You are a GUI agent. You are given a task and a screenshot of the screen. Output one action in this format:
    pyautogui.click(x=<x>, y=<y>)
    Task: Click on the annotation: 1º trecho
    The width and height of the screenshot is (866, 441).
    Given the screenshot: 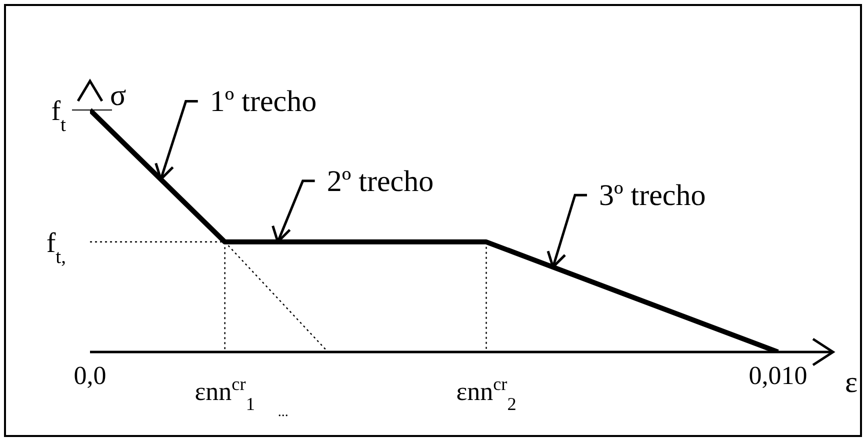 What is the action you would take?
    pyautogui.click(x=263, y=101)
    